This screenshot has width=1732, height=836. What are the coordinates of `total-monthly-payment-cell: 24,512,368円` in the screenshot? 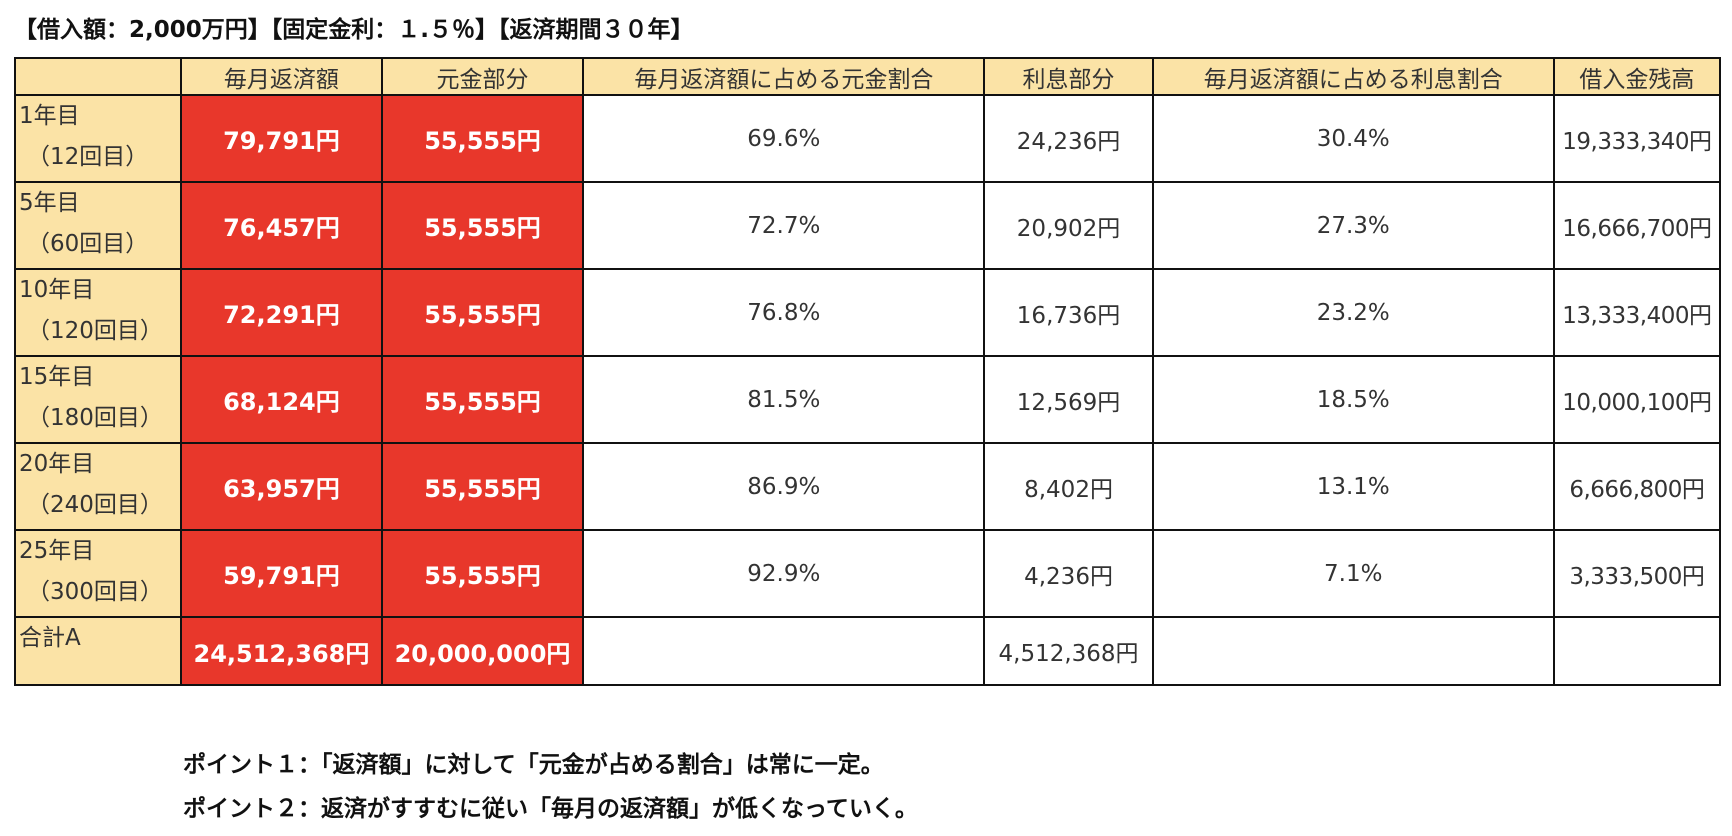 It's located at (281, 651).